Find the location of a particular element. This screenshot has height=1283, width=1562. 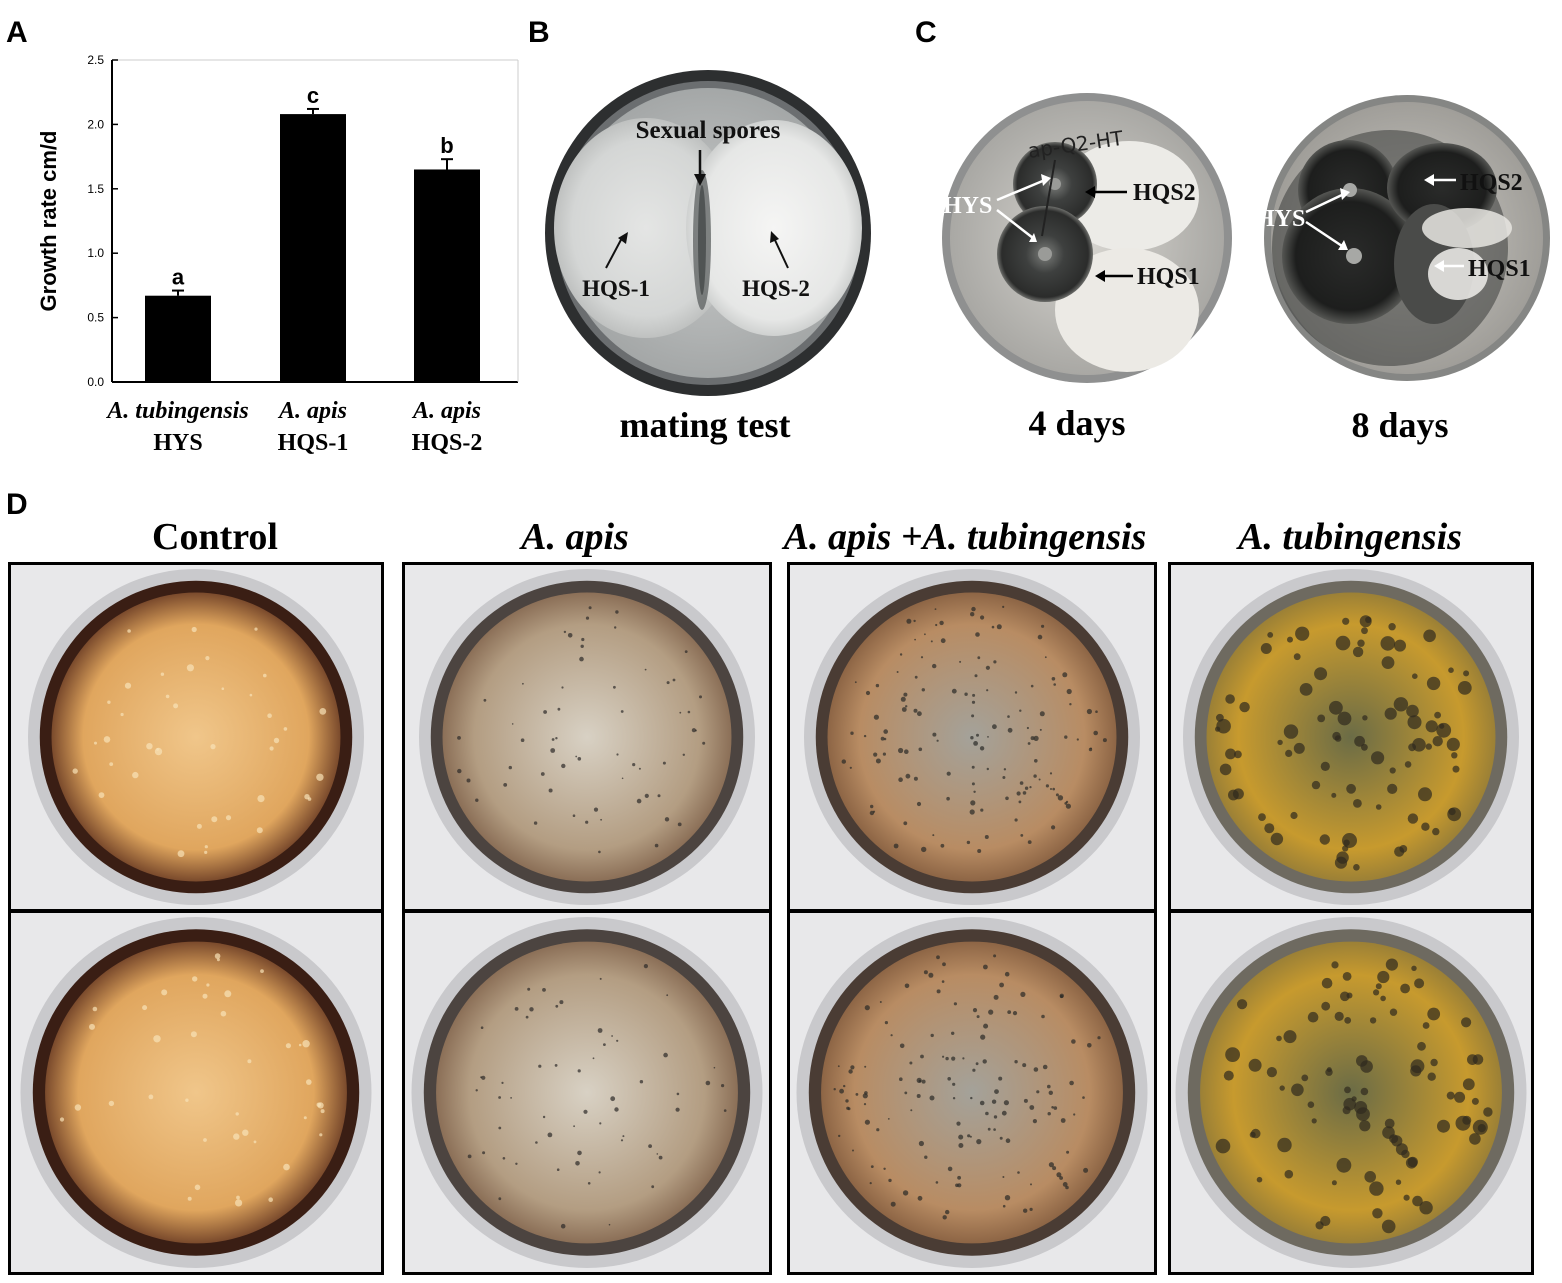

y-tick-label: 1.0 is located at coordinates (95, 253).